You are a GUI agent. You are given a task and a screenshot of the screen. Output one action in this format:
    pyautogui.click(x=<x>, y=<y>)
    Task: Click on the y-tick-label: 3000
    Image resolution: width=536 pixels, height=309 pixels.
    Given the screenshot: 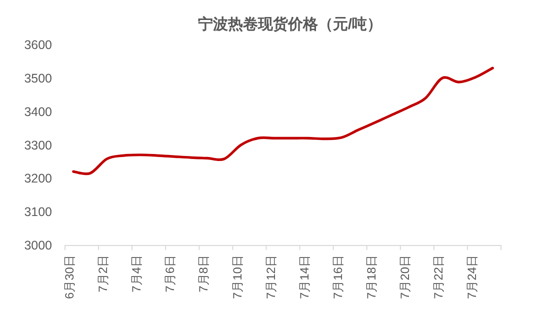 What is the action you would take?
    pyautogui.click(x=38, y=245)
    